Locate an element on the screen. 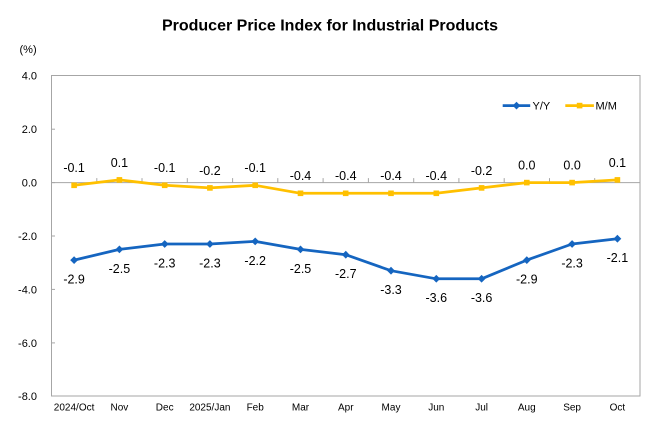 This screenshot has width=660, height=445. svg-text: Feb is located at coordinates (256, 408).